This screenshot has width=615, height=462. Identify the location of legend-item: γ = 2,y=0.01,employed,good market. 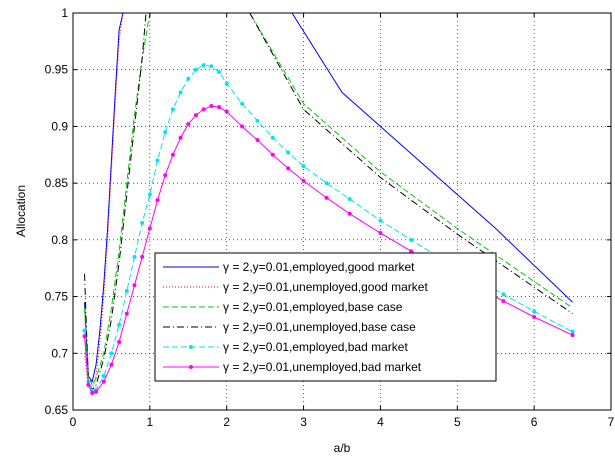
(289, 267).